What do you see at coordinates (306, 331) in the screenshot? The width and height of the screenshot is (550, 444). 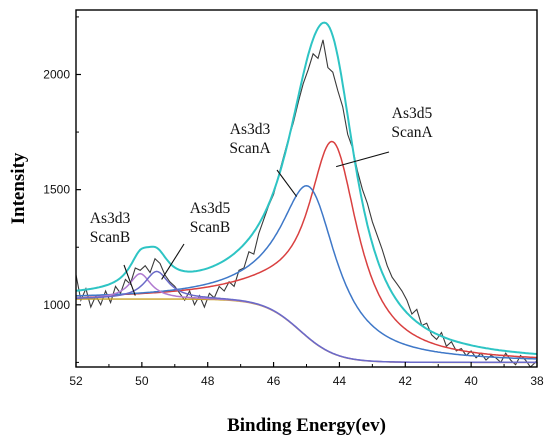 I see `series-line-background` at bounding box center [306, 331].